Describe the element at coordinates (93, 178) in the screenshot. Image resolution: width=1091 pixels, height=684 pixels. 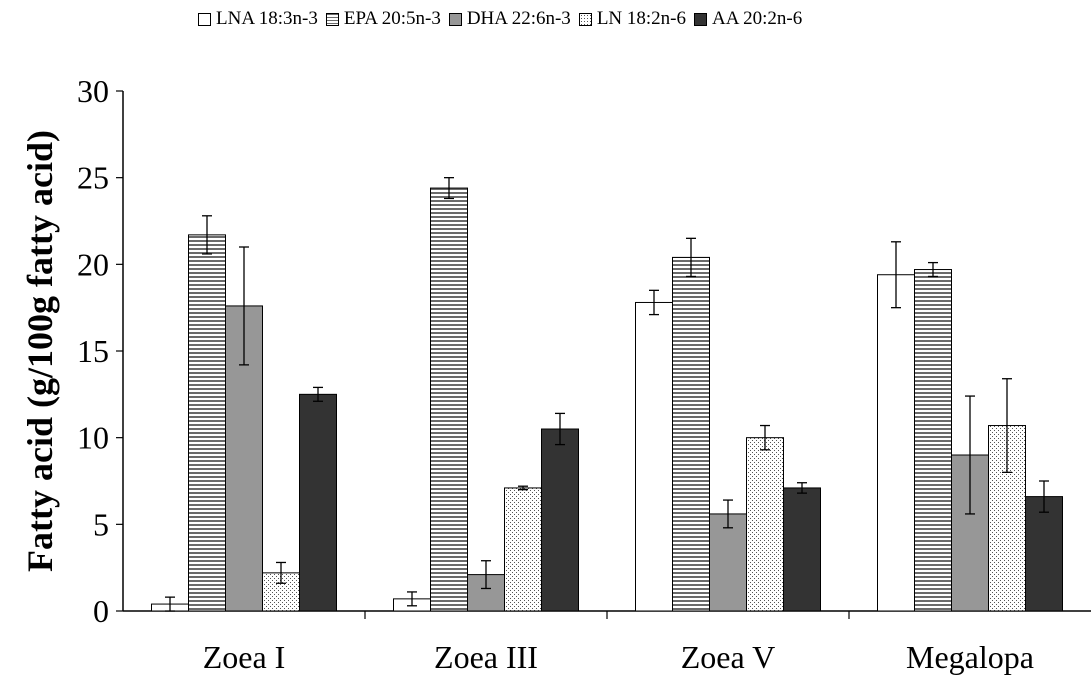
I see `y-tick-label: 25` at that location.